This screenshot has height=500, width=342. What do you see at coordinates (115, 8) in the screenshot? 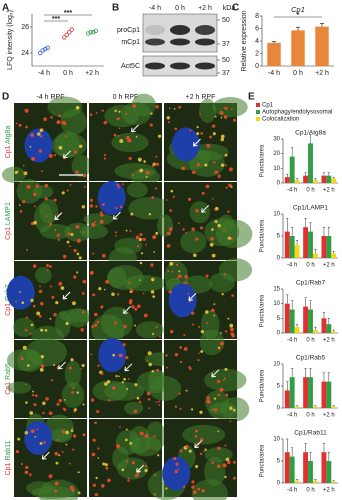
I see `panel-letter: B` at bounding box center [115, 8].